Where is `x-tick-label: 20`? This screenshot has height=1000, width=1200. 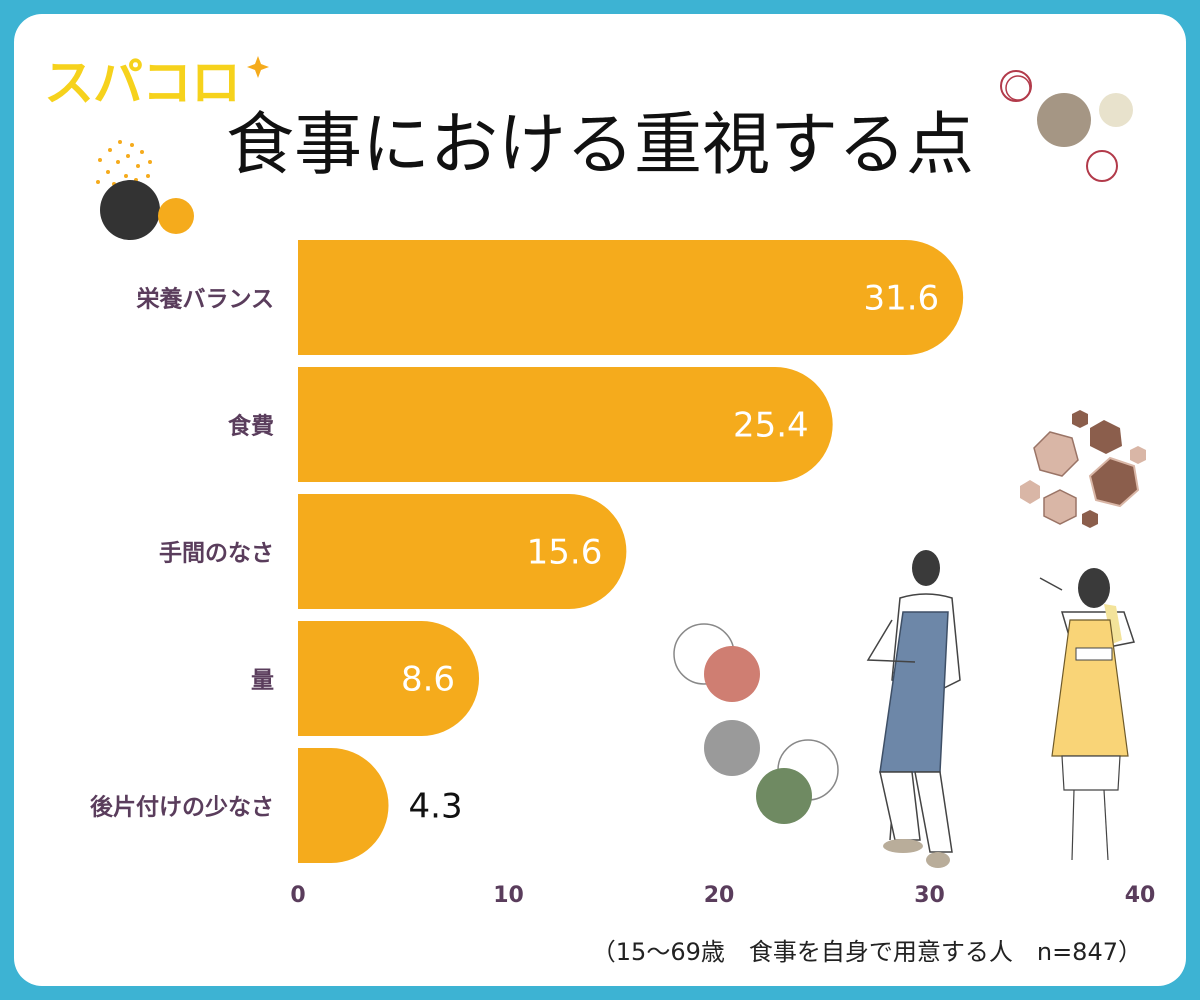 x-tick-label: 20 is located at coordinates (719, 895).